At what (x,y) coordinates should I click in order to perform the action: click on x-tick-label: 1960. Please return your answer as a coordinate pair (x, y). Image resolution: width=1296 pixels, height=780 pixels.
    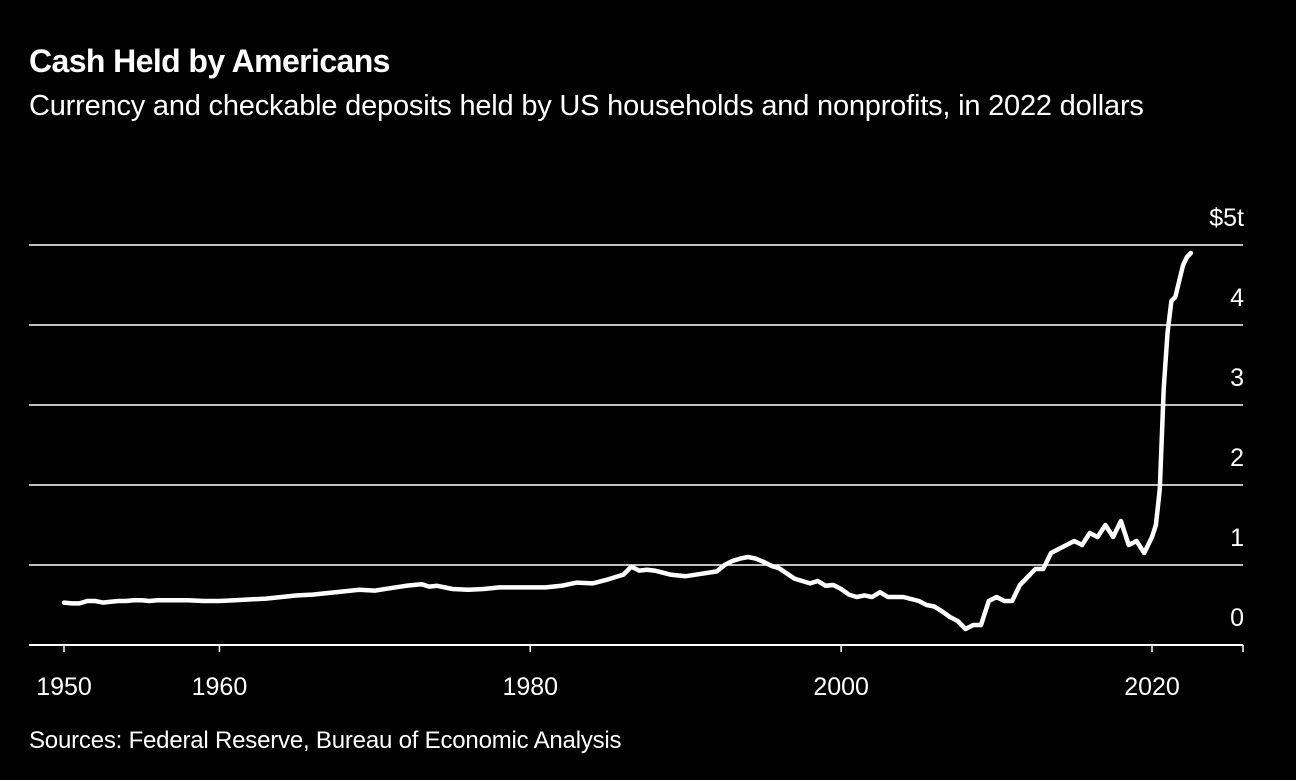
    Looking at the image, I should click on (220, 687).